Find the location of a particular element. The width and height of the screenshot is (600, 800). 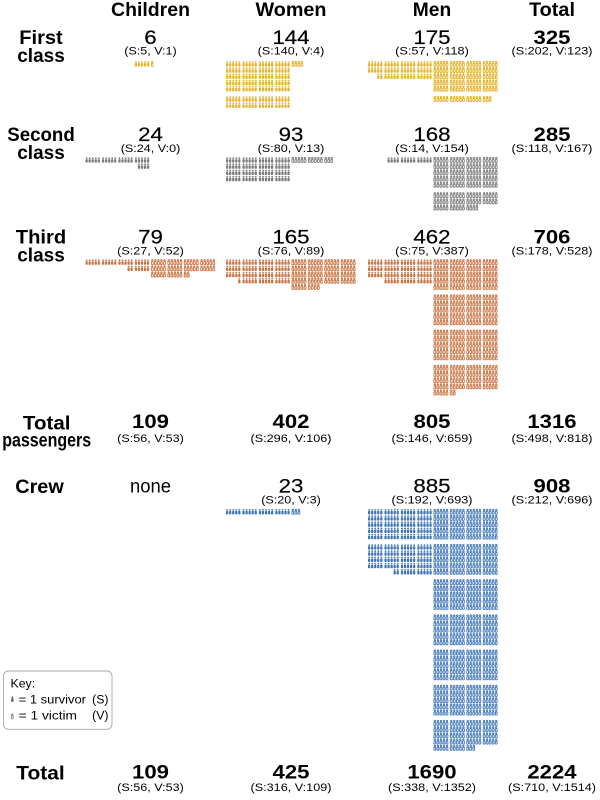

svg-text: (S:140, V:4) is located at coordinates (291, 52).